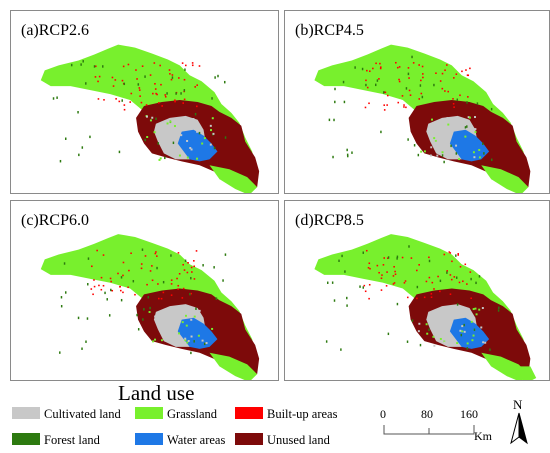  Describe the element at coordinates (55, 220) in the screenshot. I see `panel-title: (c)RCP6.0` at that location.